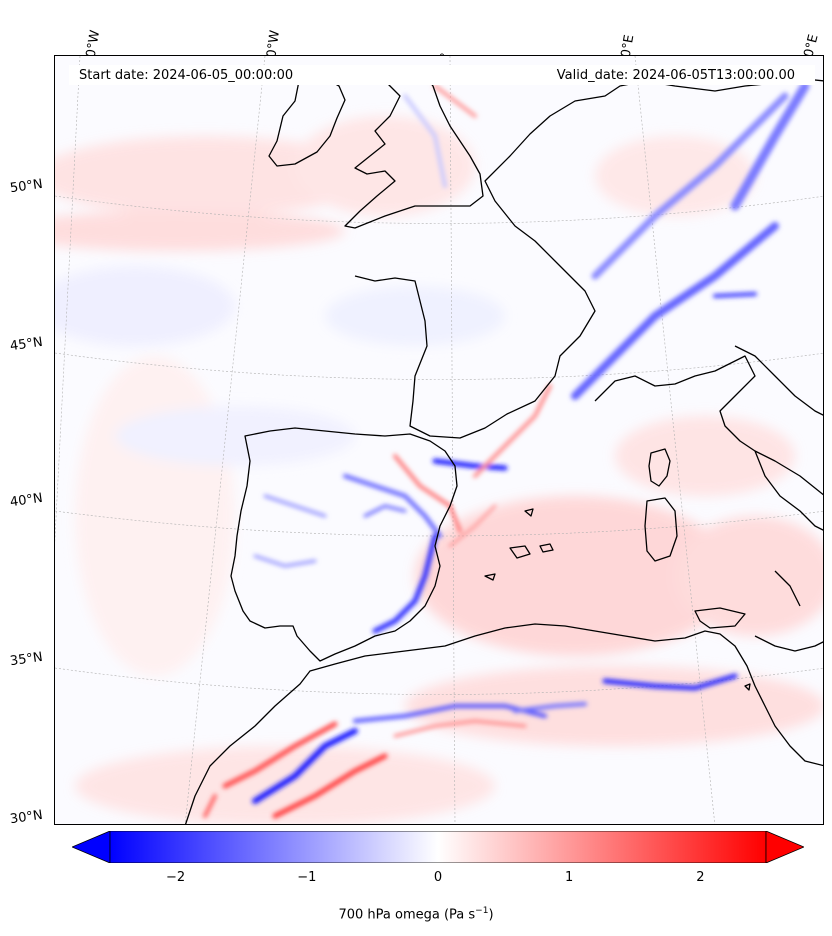 Image resolution: width=832 pixels, height=936 pixels. I want to click on colorbar-tick-label: 1, so click(569, 877).